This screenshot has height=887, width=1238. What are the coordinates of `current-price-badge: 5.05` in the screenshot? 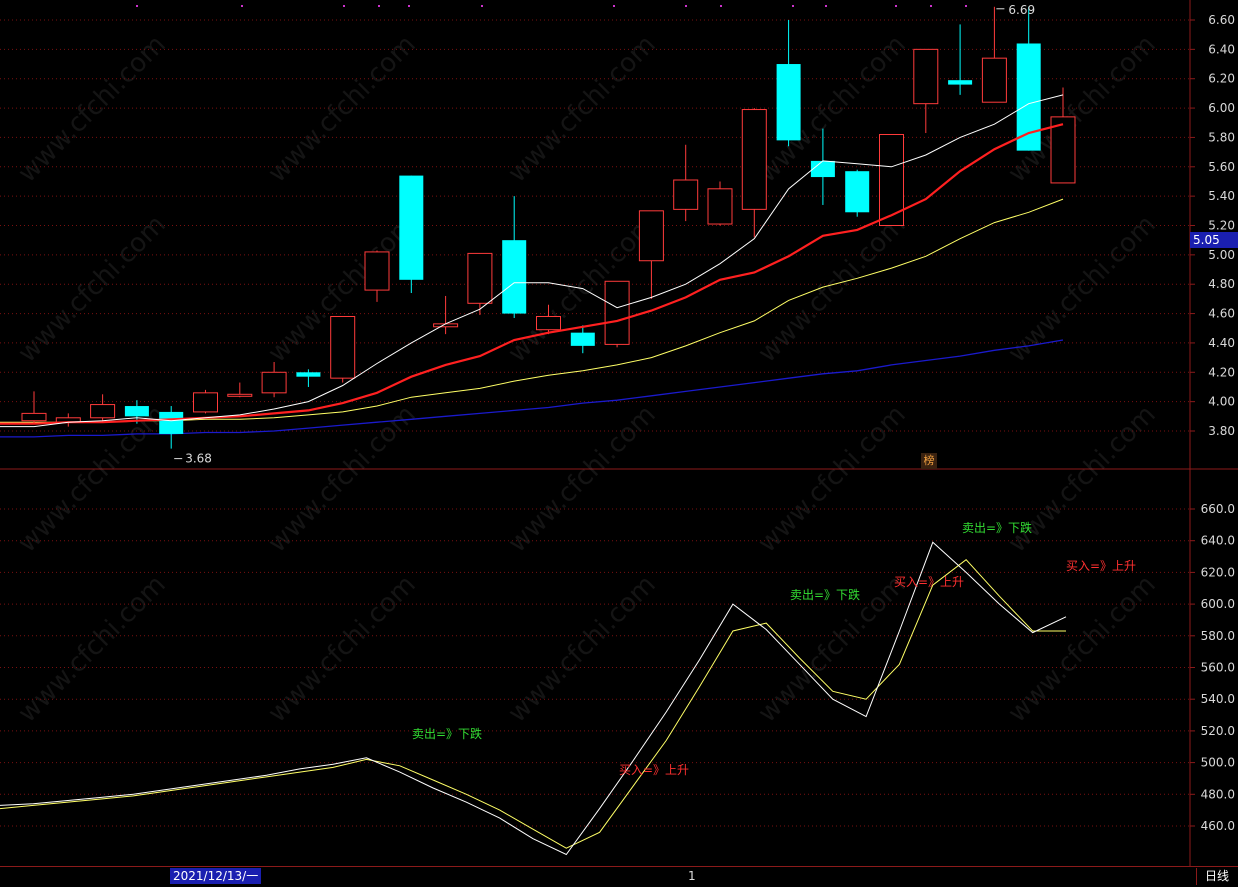 It's located at (1214, 240).